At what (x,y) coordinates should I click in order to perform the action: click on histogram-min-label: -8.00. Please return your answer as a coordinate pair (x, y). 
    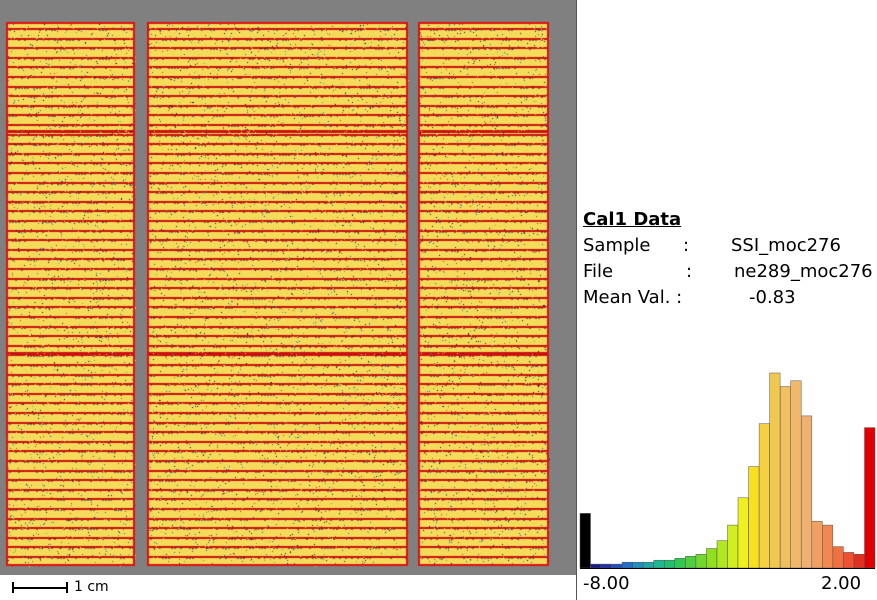
    Looking at the image, I should click on (606, 583).